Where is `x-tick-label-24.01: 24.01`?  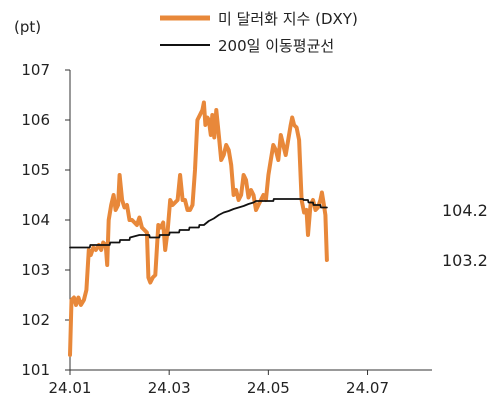 x-tick-label-24.01: 24.01 is located at coordinates (70, 388).